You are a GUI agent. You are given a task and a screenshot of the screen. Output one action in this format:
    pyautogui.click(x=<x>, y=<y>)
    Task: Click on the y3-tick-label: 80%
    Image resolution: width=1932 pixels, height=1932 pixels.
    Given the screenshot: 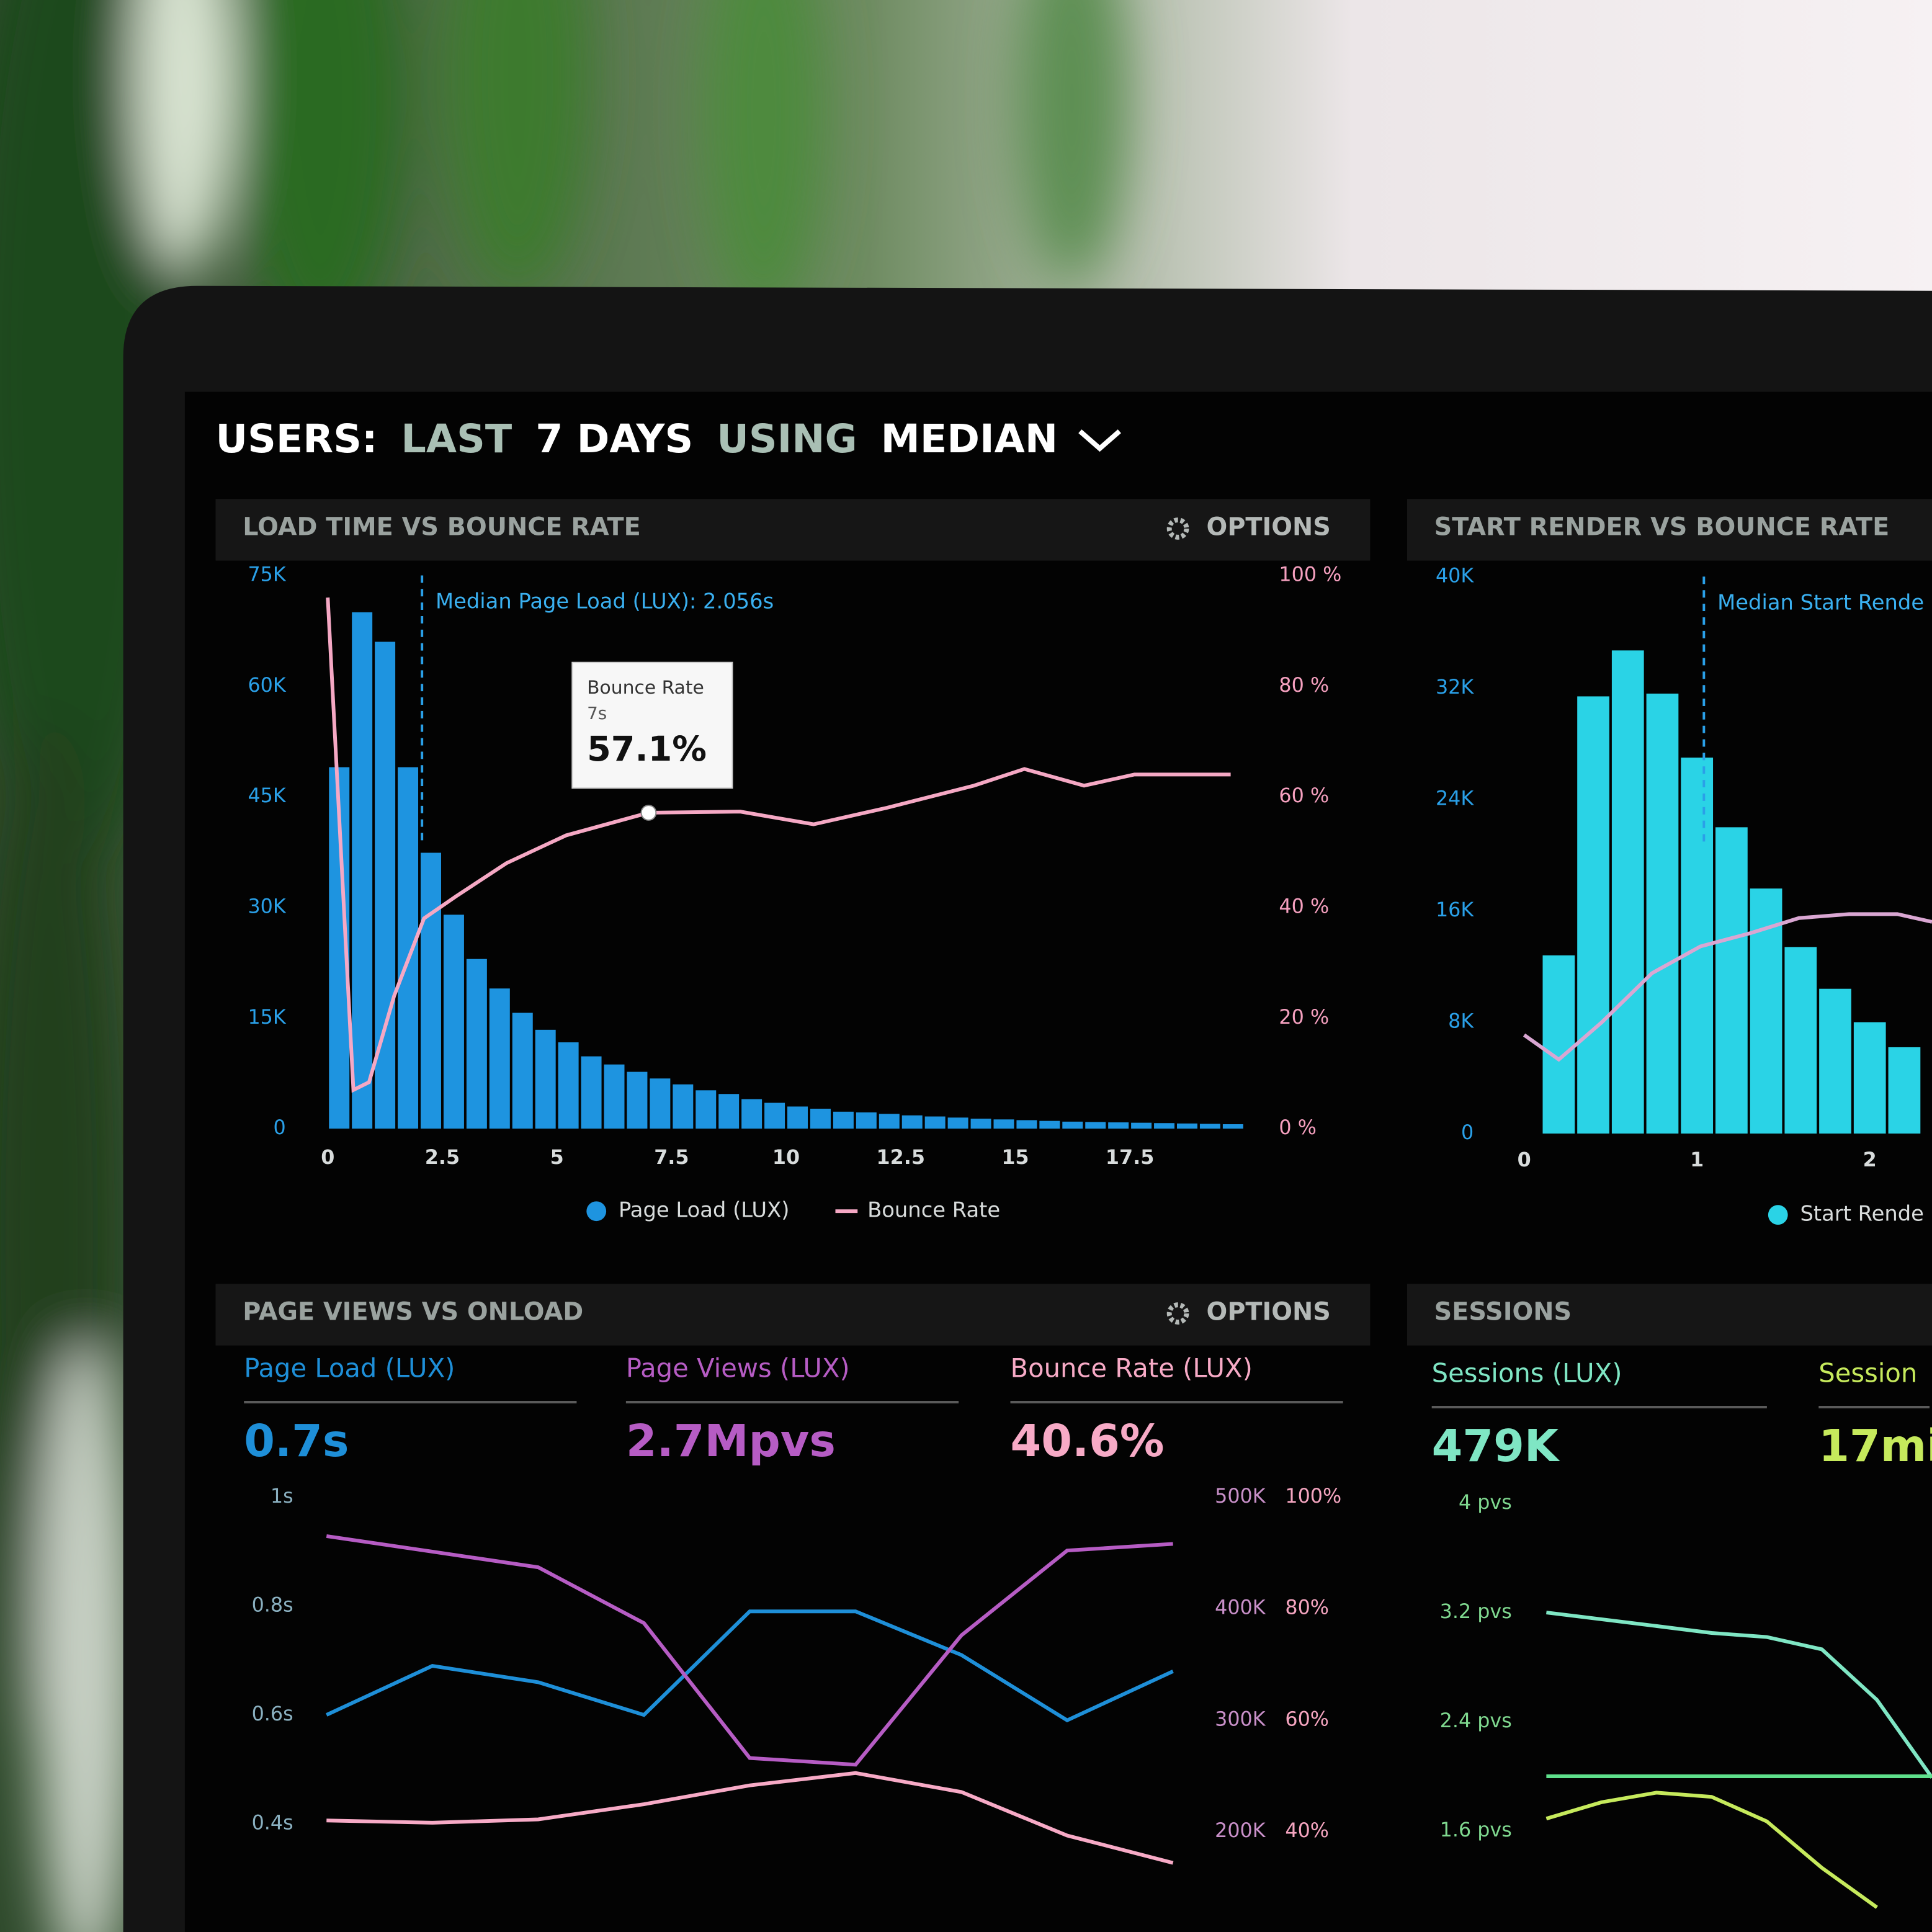 What is the action you would take?
    pyautogui.click(x=1307, y=1608)
    